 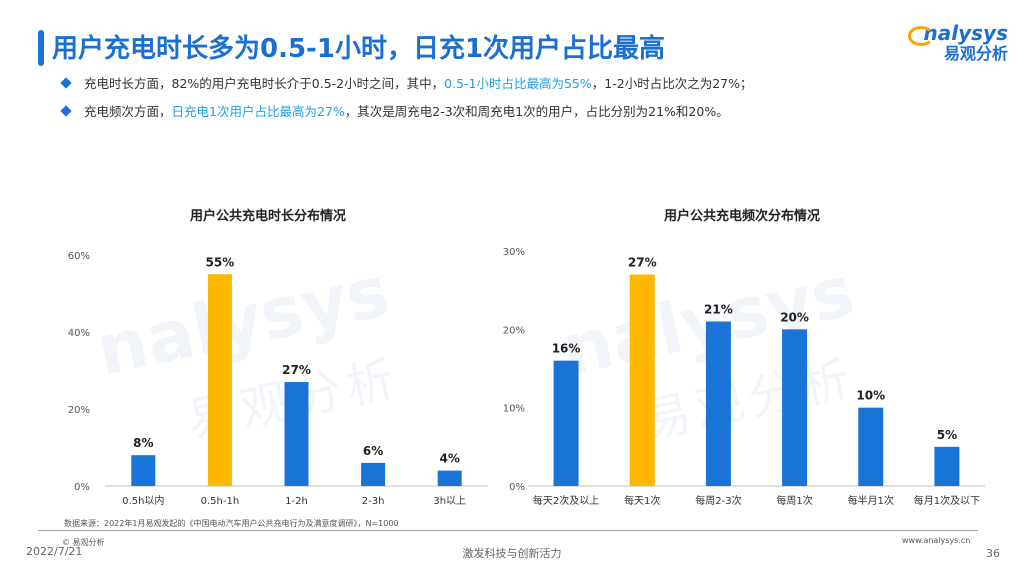 What do you see at coordinates (514, 252) in the screenshot?
I see `y-tick-label: 30%` at bounding box center [514, 252].